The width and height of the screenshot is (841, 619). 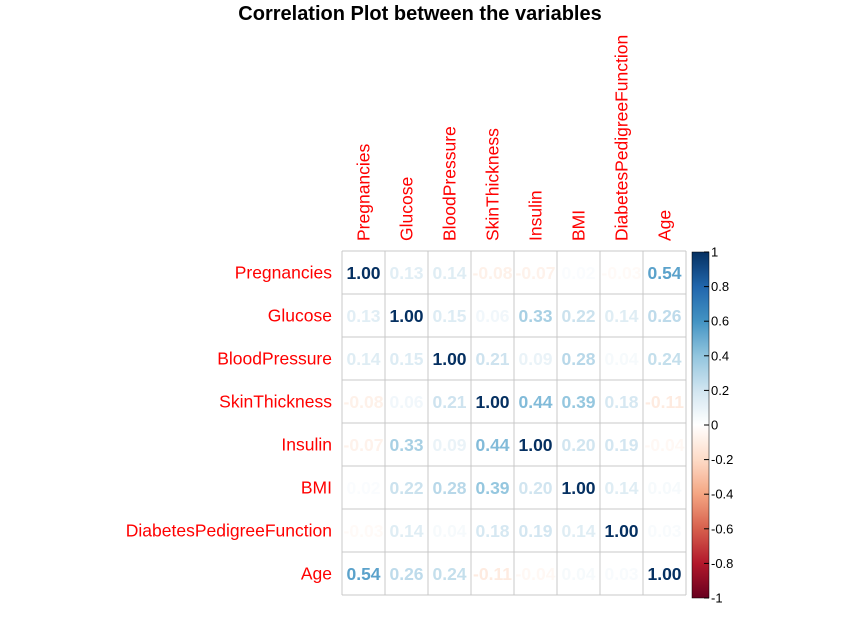 What do you see at coordinates (720, 321) in the screenshot?
I see `colorbar-tick-label: 0.6` at bounding box center [720, 321].